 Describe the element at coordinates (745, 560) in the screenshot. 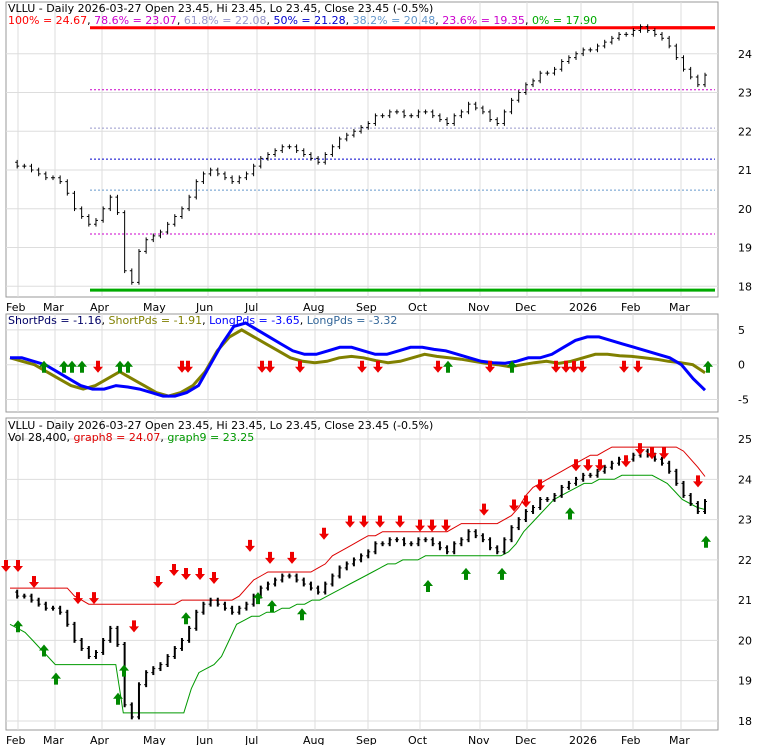

I see `y-tick-label: 22` at that location.